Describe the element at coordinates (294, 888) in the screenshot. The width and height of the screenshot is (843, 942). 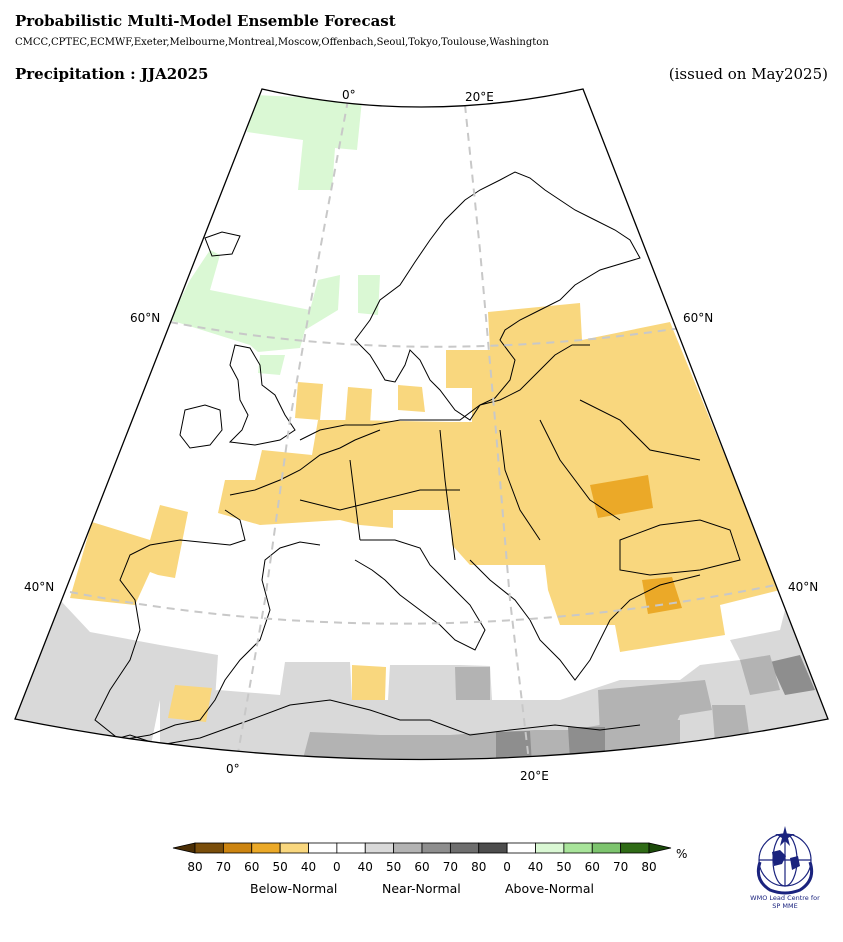
I see `legend-below-normal: Below-Normal` at that location.